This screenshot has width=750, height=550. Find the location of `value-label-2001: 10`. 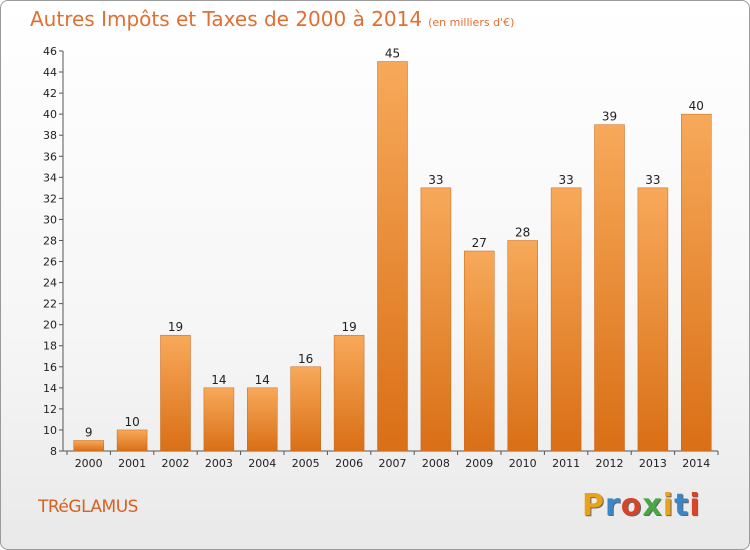

value-label-2001: 10 is located at coordinates (131, 422).